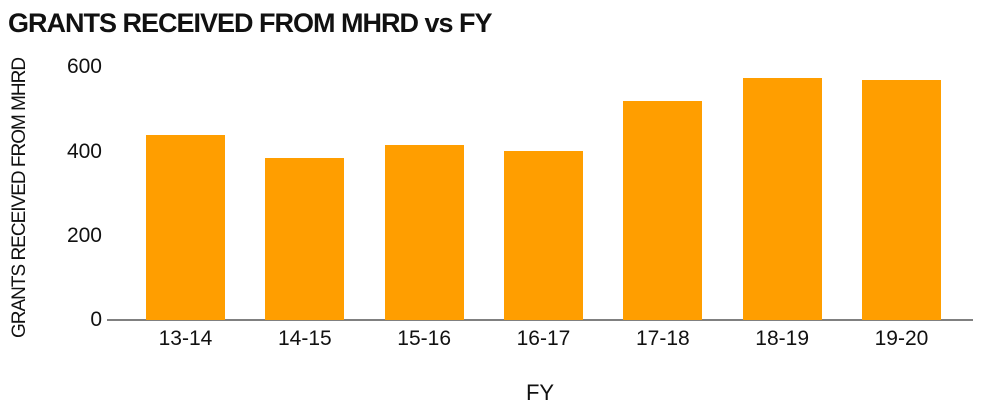 The height and width of the screenshot is (412, 983). I want to click on x-tick-label-15-16: 15-16, so click(424, 338).